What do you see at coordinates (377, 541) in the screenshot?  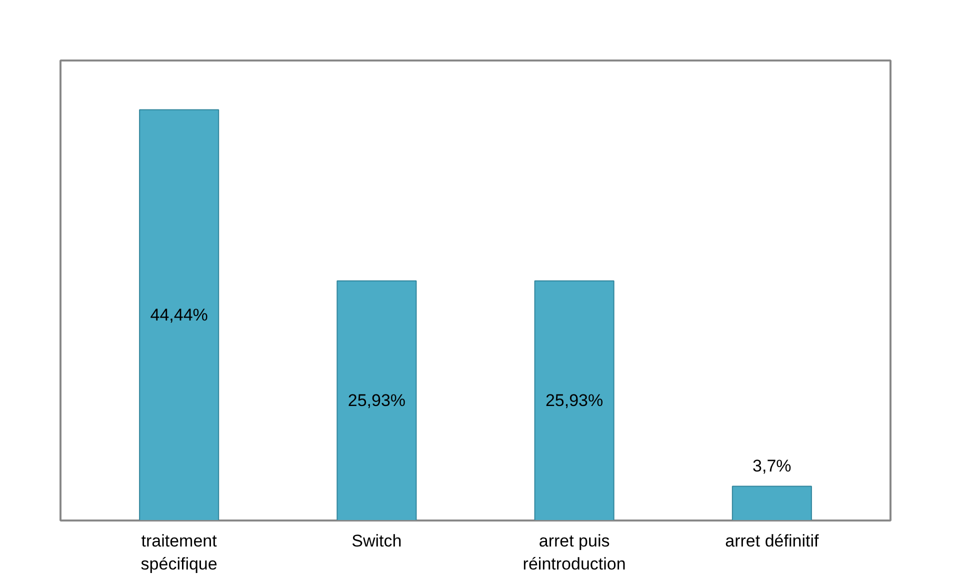 I see `x-tick-label: Switch` at bounding box center [377, 541].